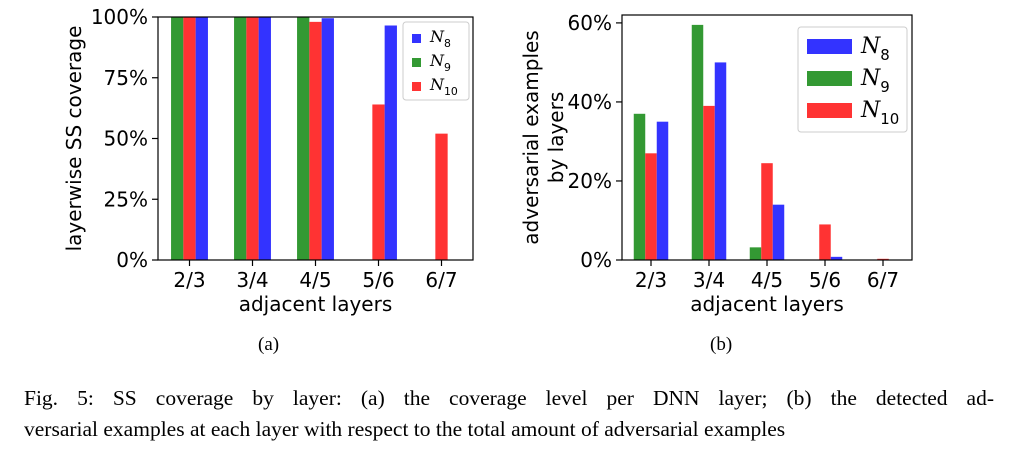  Describe the element at coordinates (269, 344) in the screenshot. I see `subcaption-a: (a)` at that location.